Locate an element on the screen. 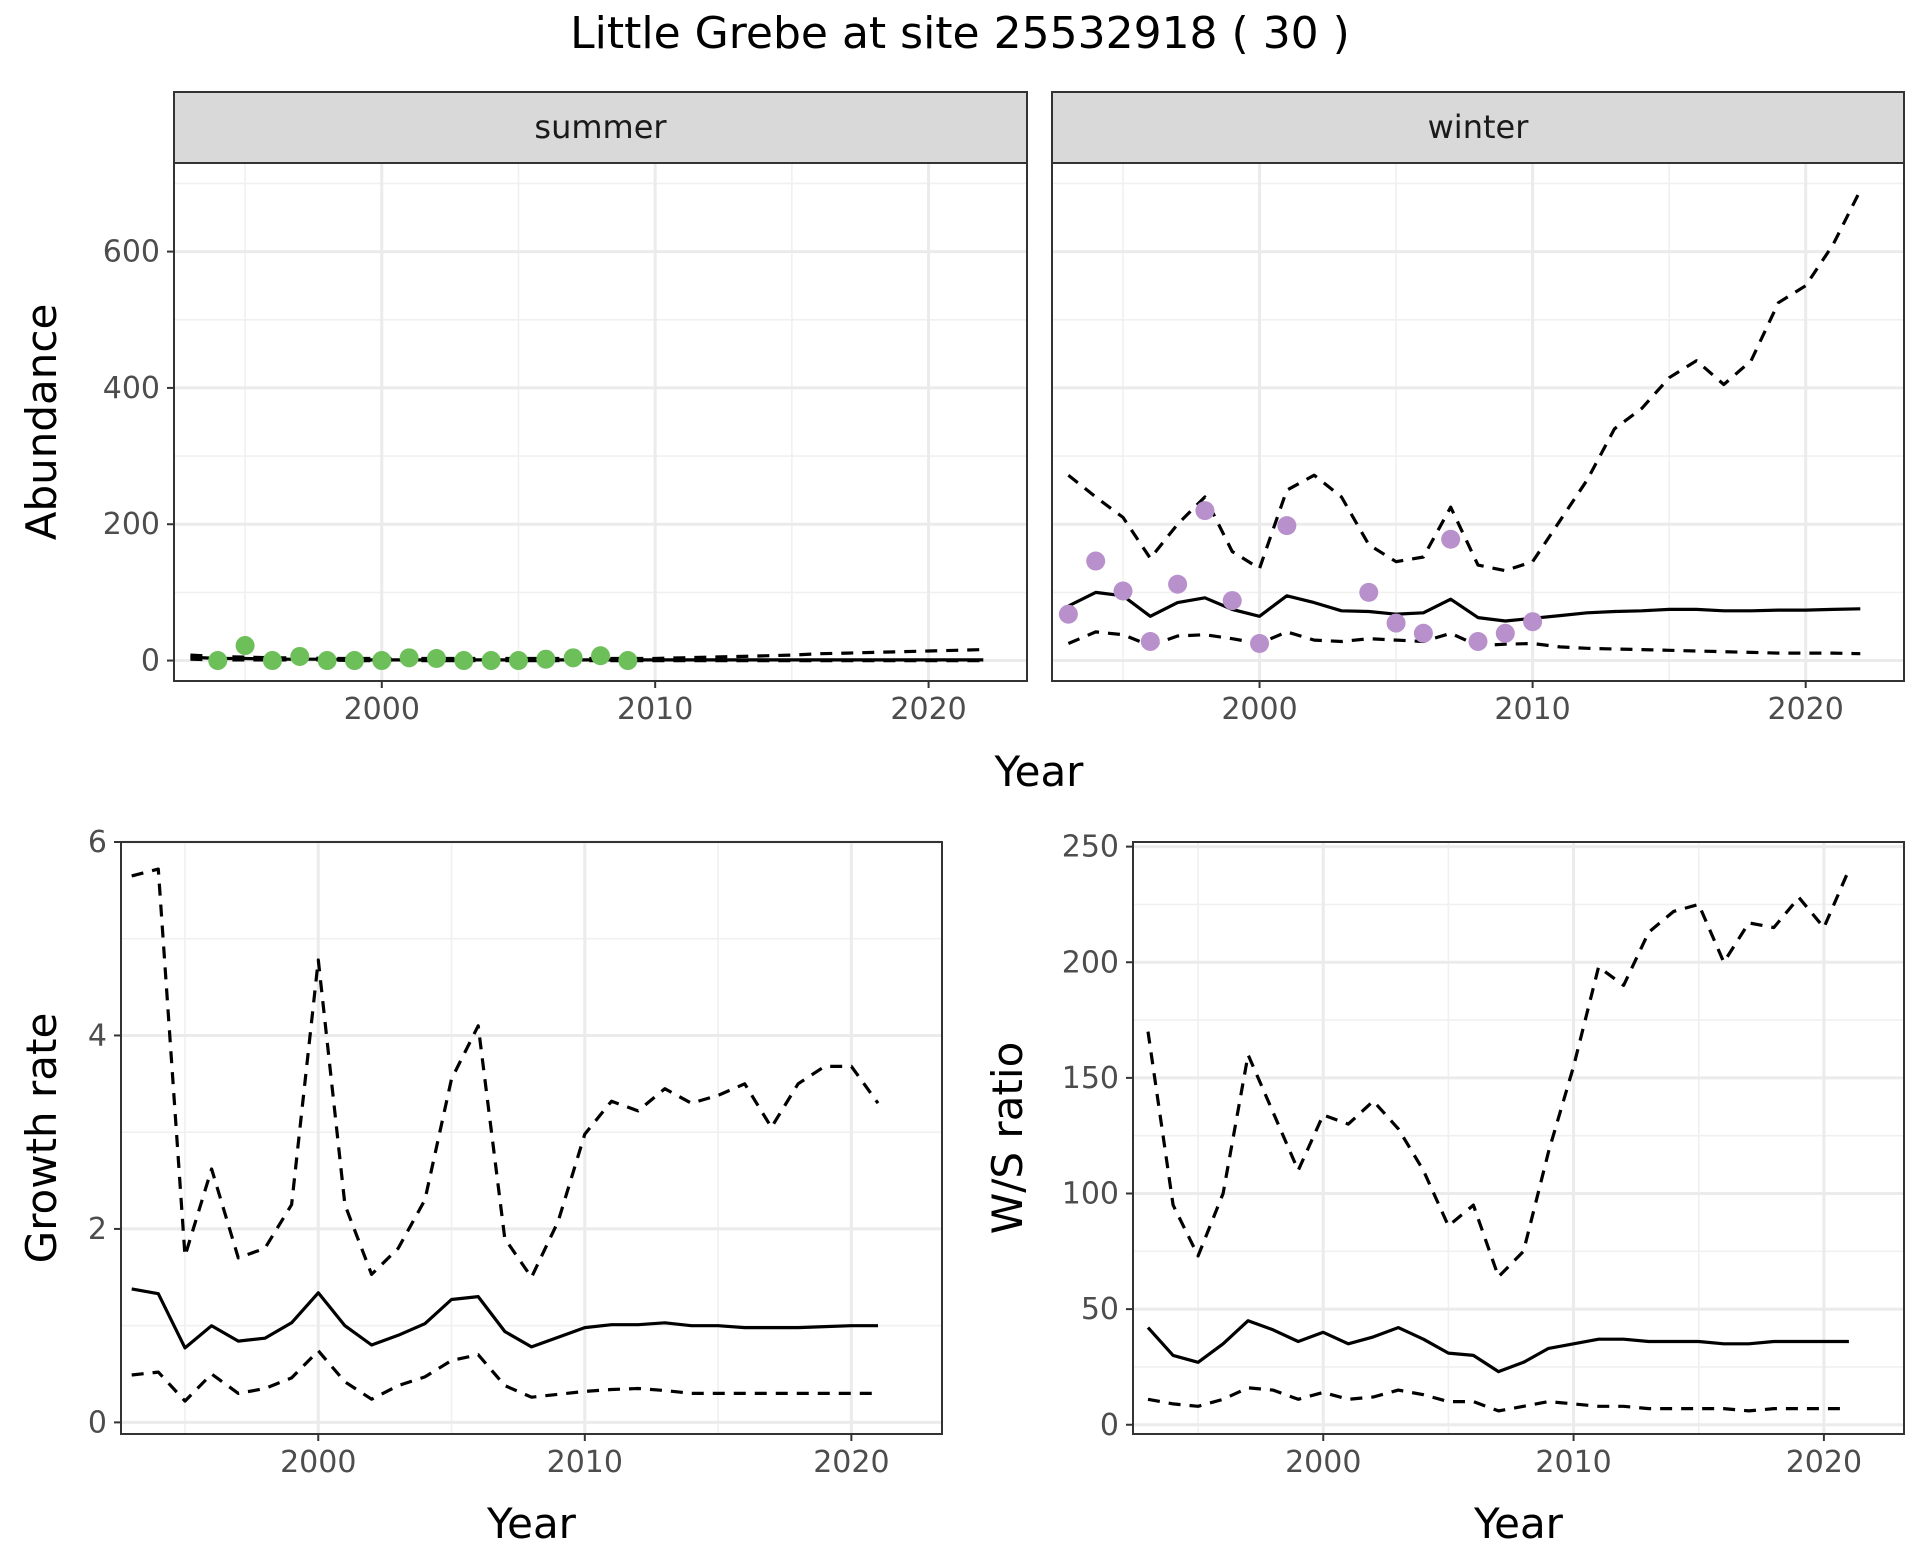 Image resolution: width=1920 pixels, height=1560 pixels. figure-title: Little Grebe at site 25532918 ( 30 ) is located at coordinates (960, 33).